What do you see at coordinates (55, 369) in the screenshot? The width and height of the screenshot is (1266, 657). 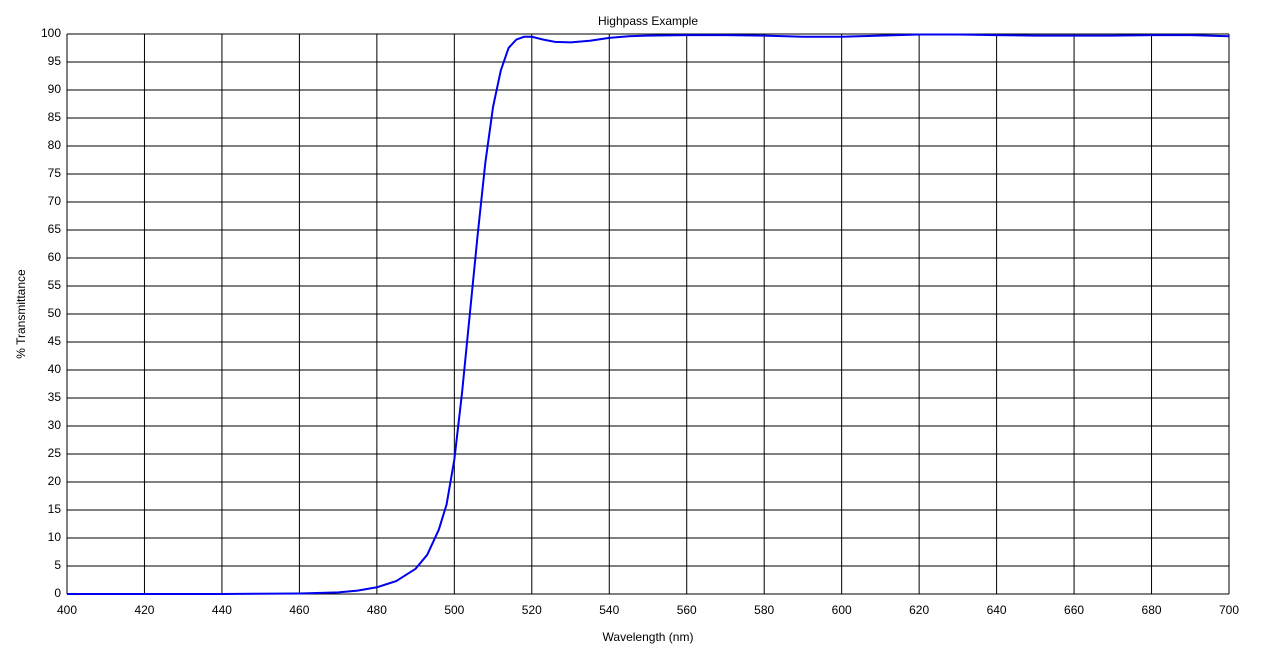 I see `y-tick-label: 40` at bounding box center [55, 369].